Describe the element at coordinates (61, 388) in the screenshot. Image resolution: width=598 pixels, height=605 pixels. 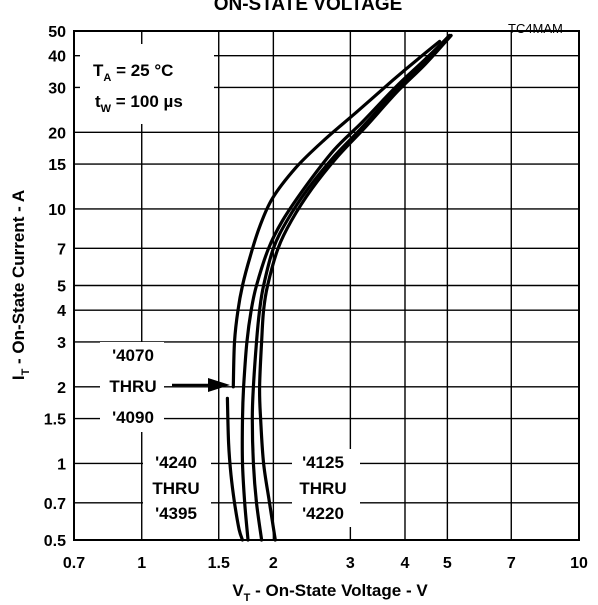
I see `y-tick-label: 2` at that location.